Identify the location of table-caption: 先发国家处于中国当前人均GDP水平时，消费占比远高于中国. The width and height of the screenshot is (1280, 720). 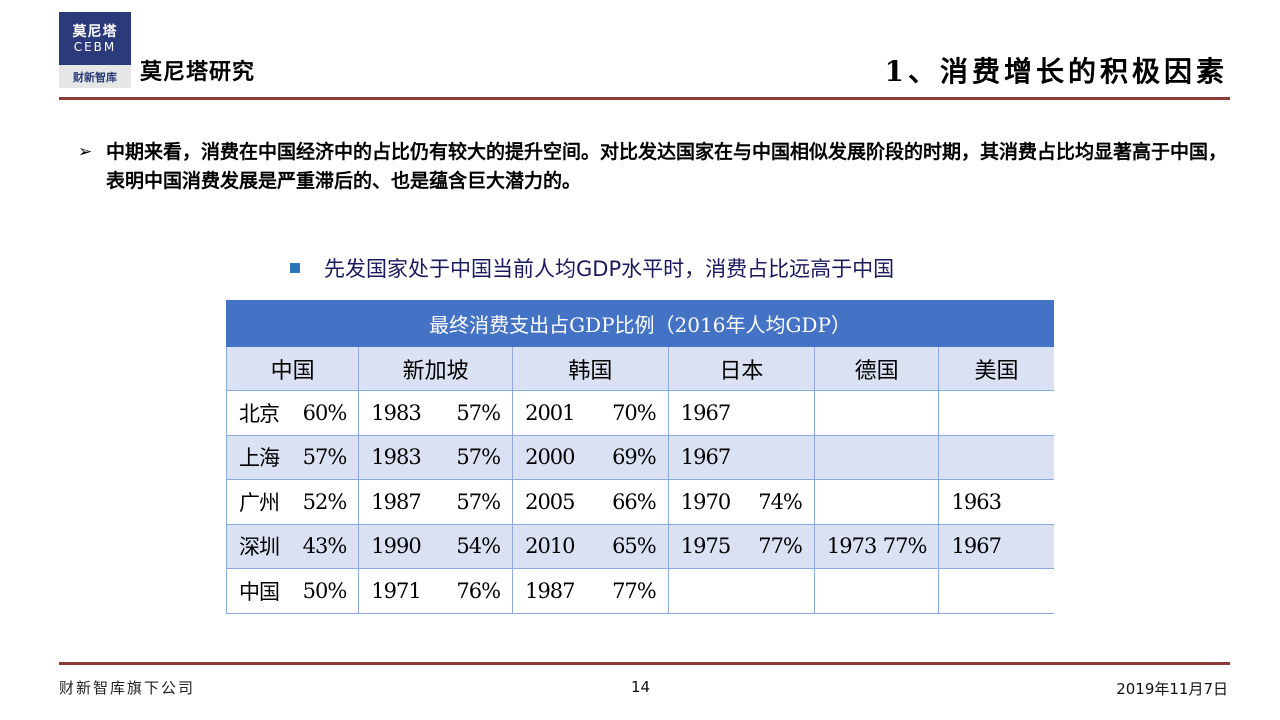
(592, 268).